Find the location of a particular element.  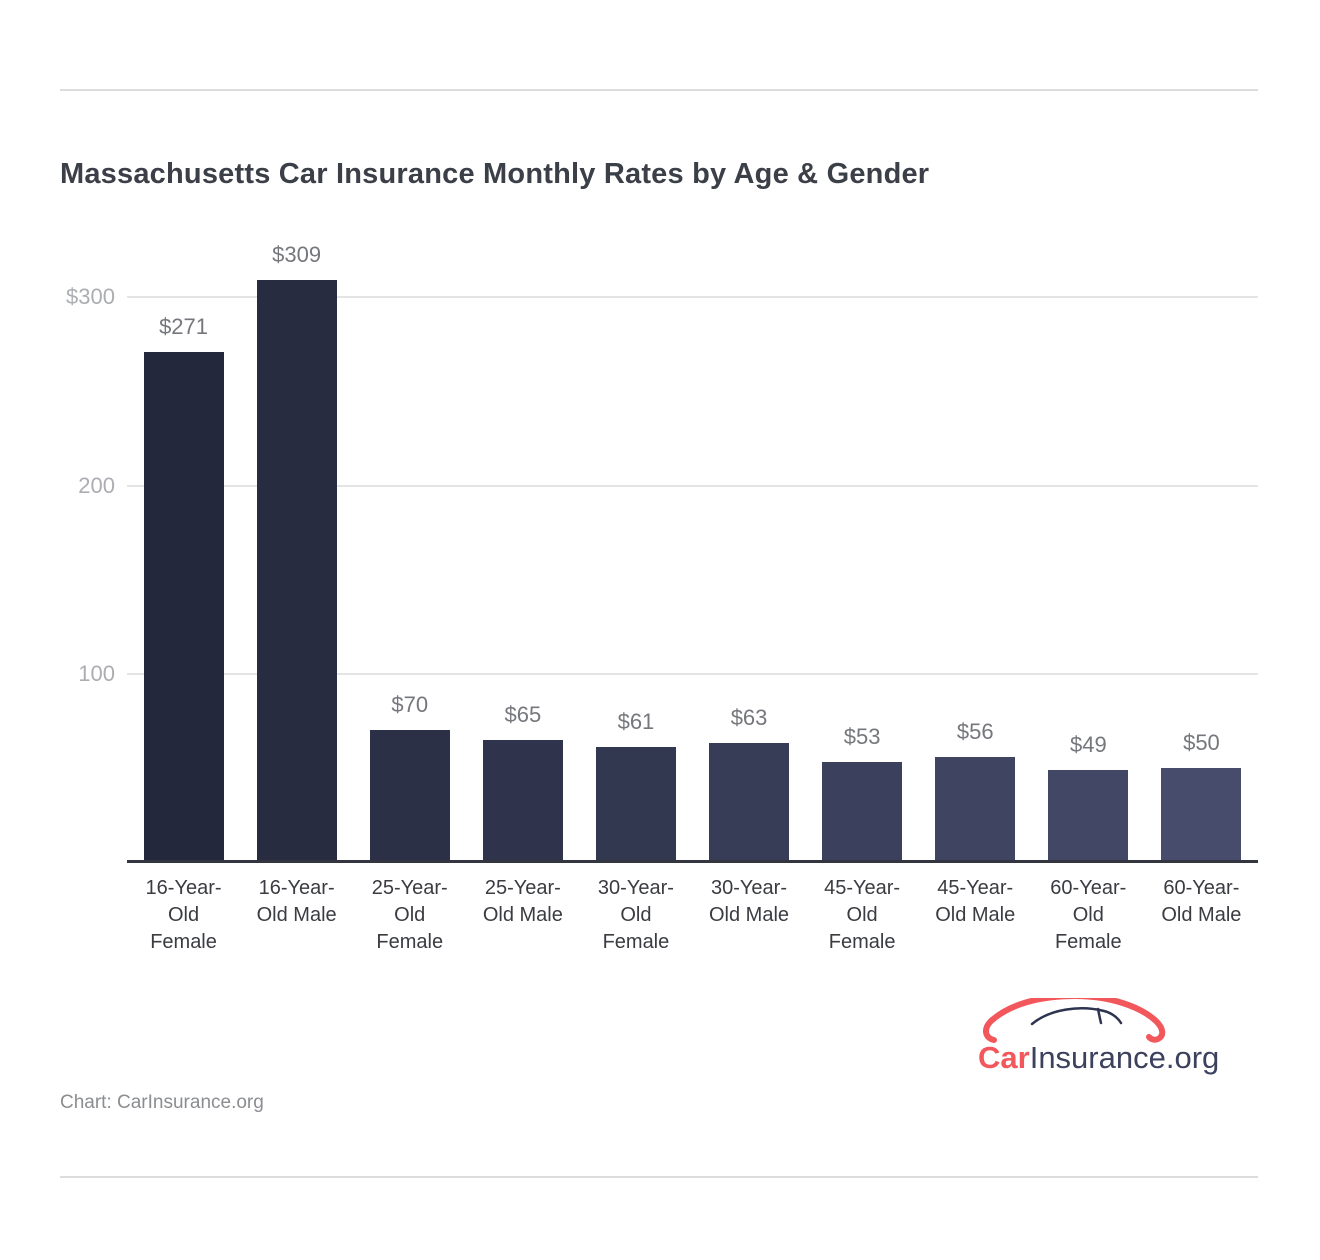

bar-value-label: $56 is located at coordinates (975, 731).